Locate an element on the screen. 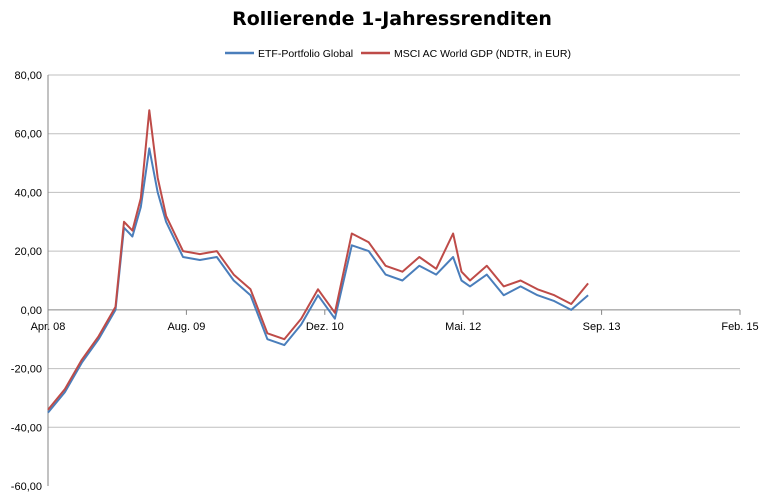  chart-title: Rollierende 1-Jahressrenditen is located at coordinates (392, 19).